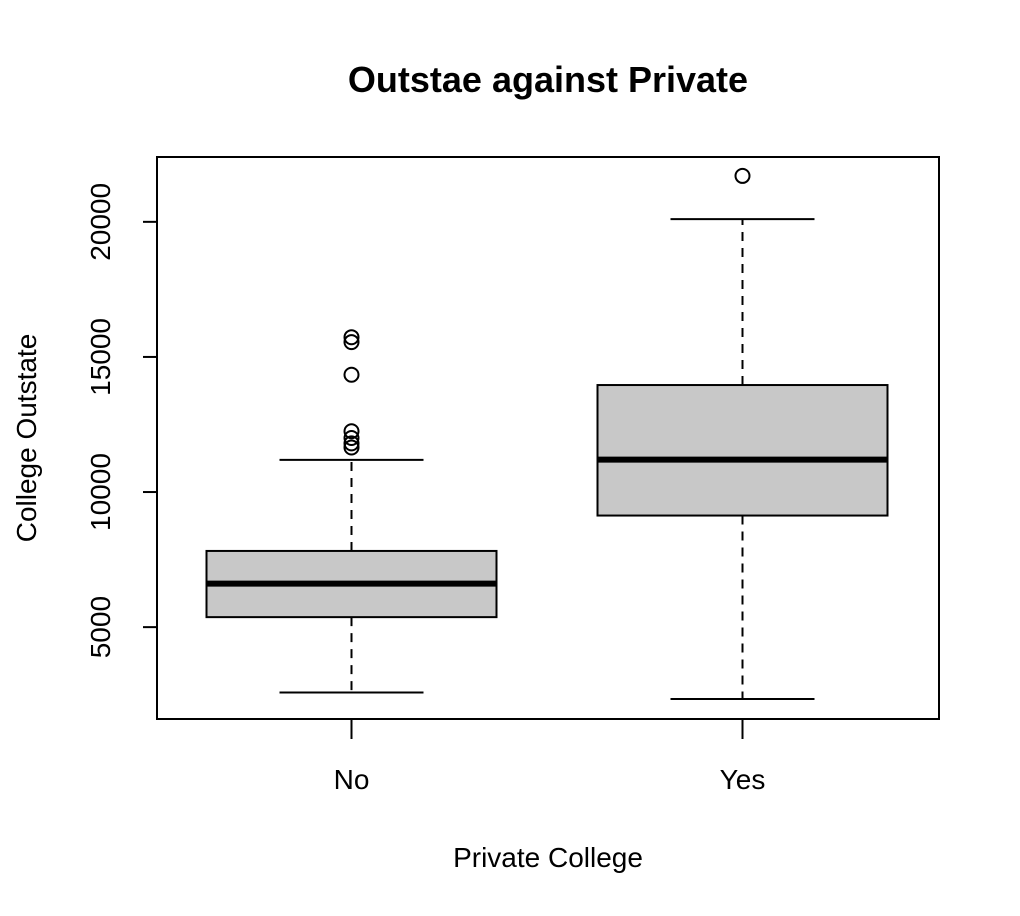 The height and width of the screenshot is (916, 1020). What do you see at coordinates (548, 79) in the screenshot?
I see `chart-title: Outstae against Private` at bounding box center [548, 79].